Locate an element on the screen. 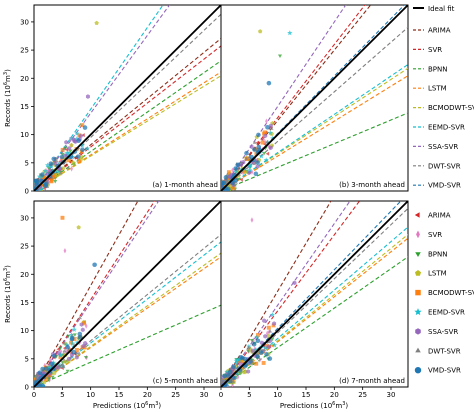 Image resolution: width=474 pixels, height=412 pixels. panel-d-label: (d) 7-month ahead is located at coordinates (372, 381).